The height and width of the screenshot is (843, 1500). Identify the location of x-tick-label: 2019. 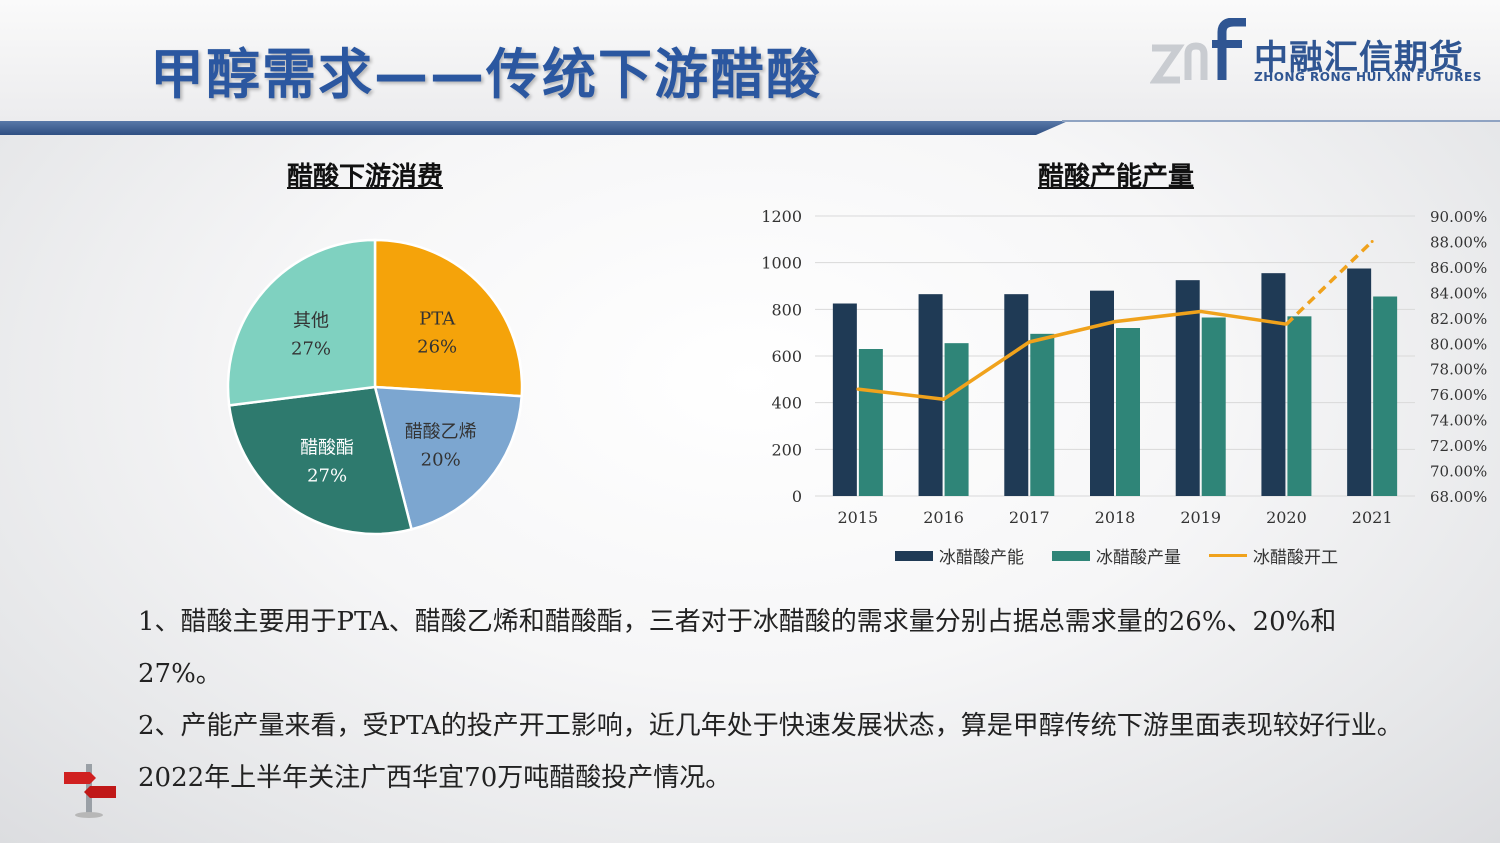
(1200, 517).